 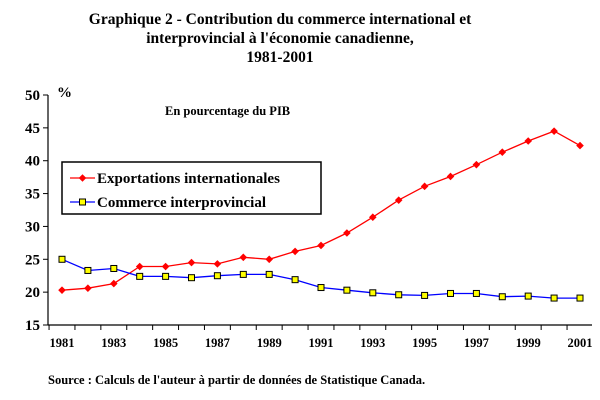 I want to click on series-0-point-1994, so click(x=398, y=200).